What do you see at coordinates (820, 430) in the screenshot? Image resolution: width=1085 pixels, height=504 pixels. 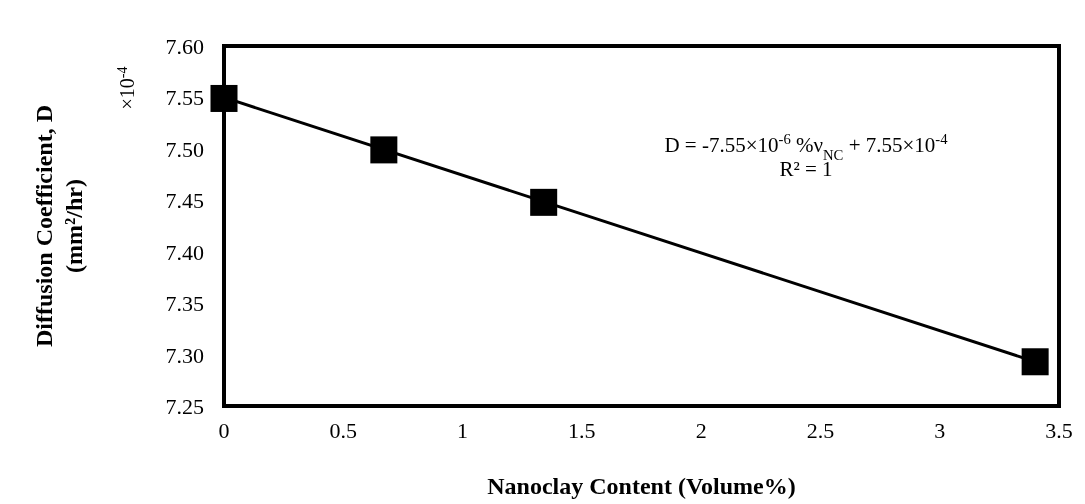 I see `x-tick-label: 2.5` at bounding box center [820, 430].